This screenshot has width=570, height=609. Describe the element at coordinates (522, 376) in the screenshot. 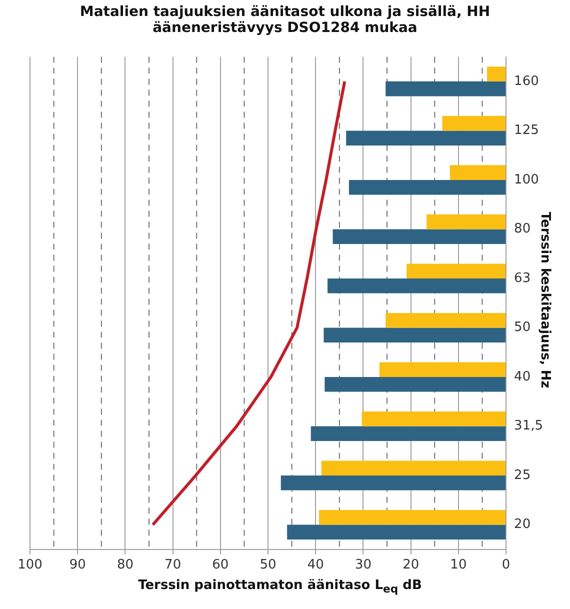

I see `y-tick-label: 40` at that location.